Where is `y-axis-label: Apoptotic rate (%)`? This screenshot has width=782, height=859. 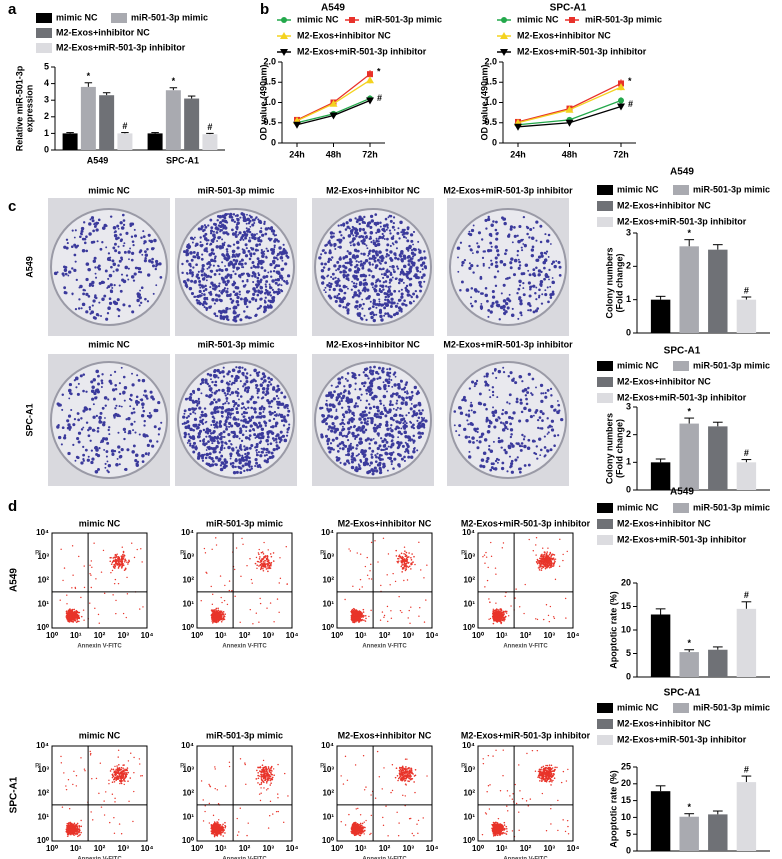 y-axis-label: Apoptotic rate (%) is located at coordinates (613, 630).